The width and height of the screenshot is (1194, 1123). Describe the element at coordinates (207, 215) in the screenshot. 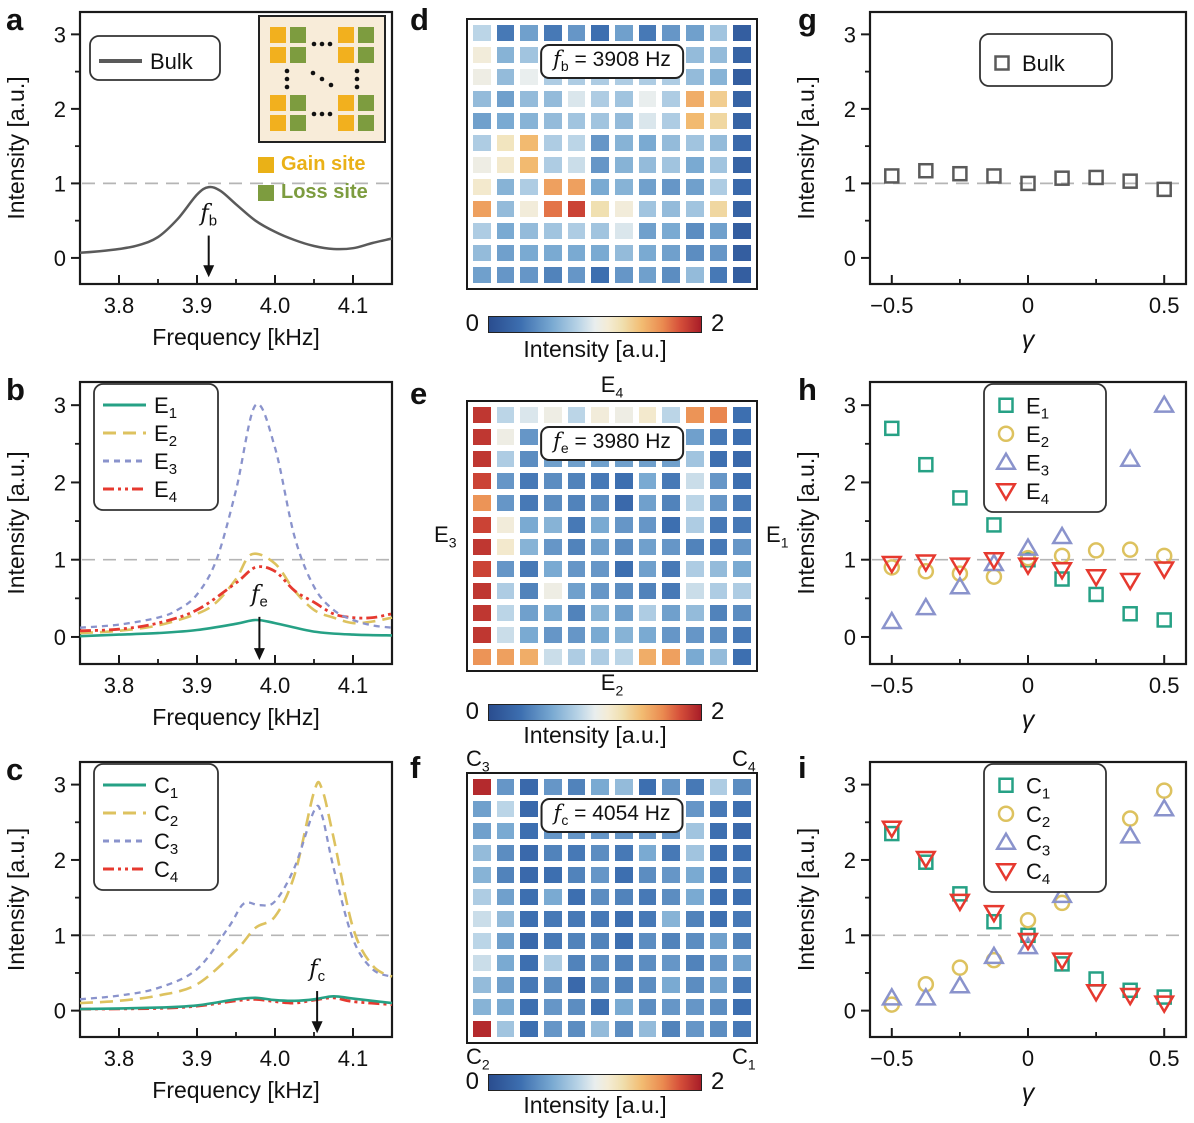

I see `svg-text: fb` at that location.